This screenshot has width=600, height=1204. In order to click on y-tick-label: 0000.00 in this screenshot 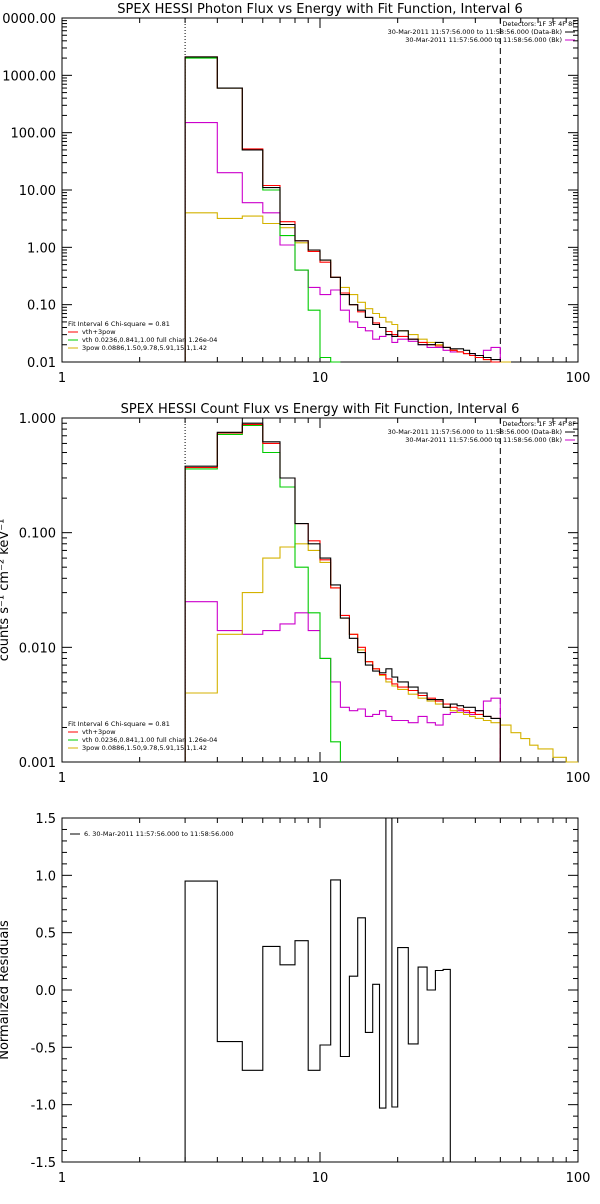, I will do `click(29, 19)`.